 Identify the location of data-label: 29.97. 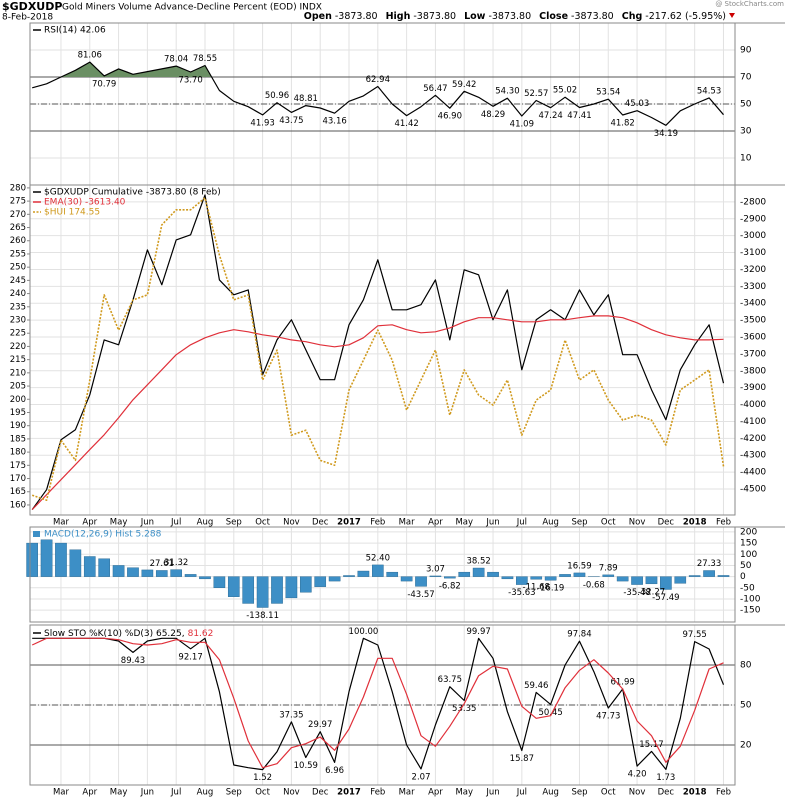
(320, 725).